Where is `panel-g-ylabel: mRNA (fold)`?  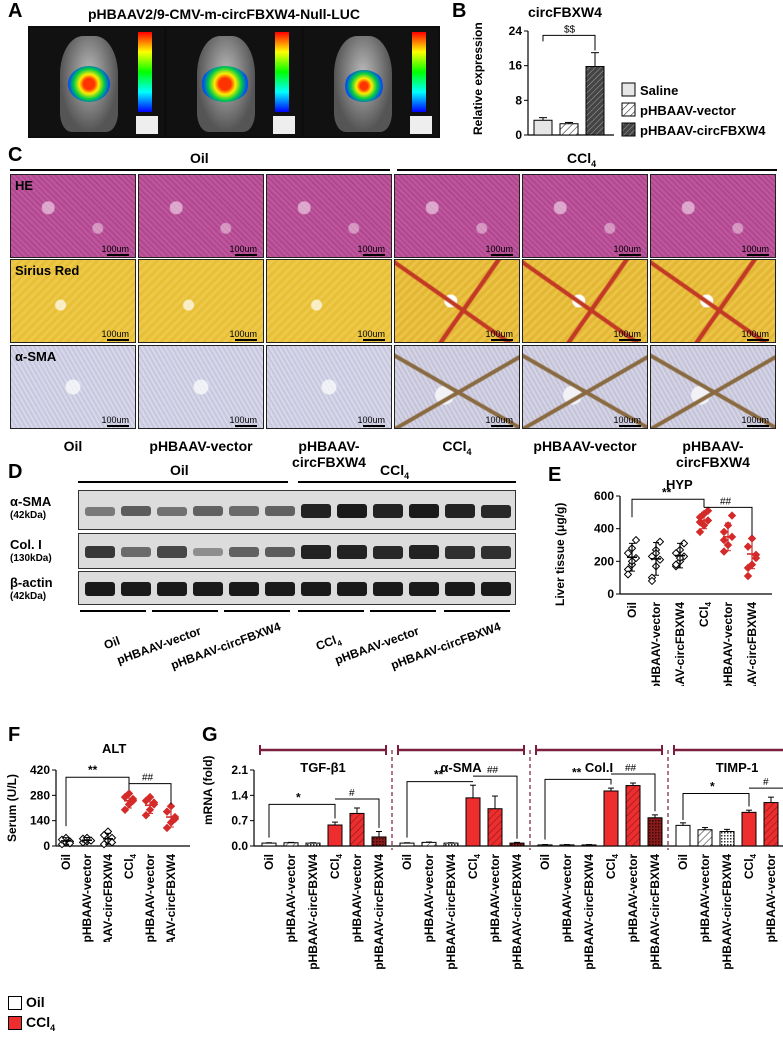
panel-g-ylabel: mRNA (fold) is located at coordinates (208, 790).